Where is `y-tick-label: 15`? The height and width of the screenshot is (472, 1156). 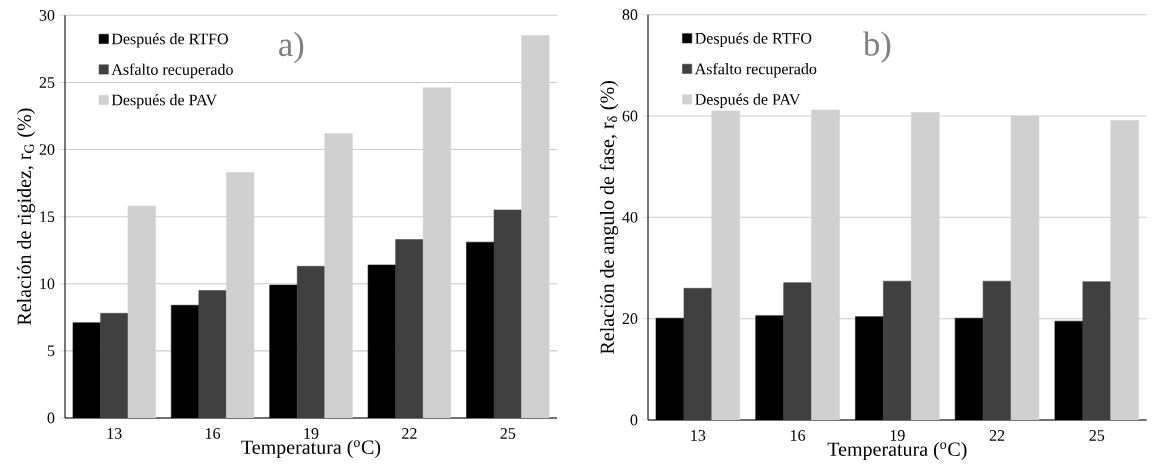
y-tick-label: 15 is located at coordinates (47, 217).